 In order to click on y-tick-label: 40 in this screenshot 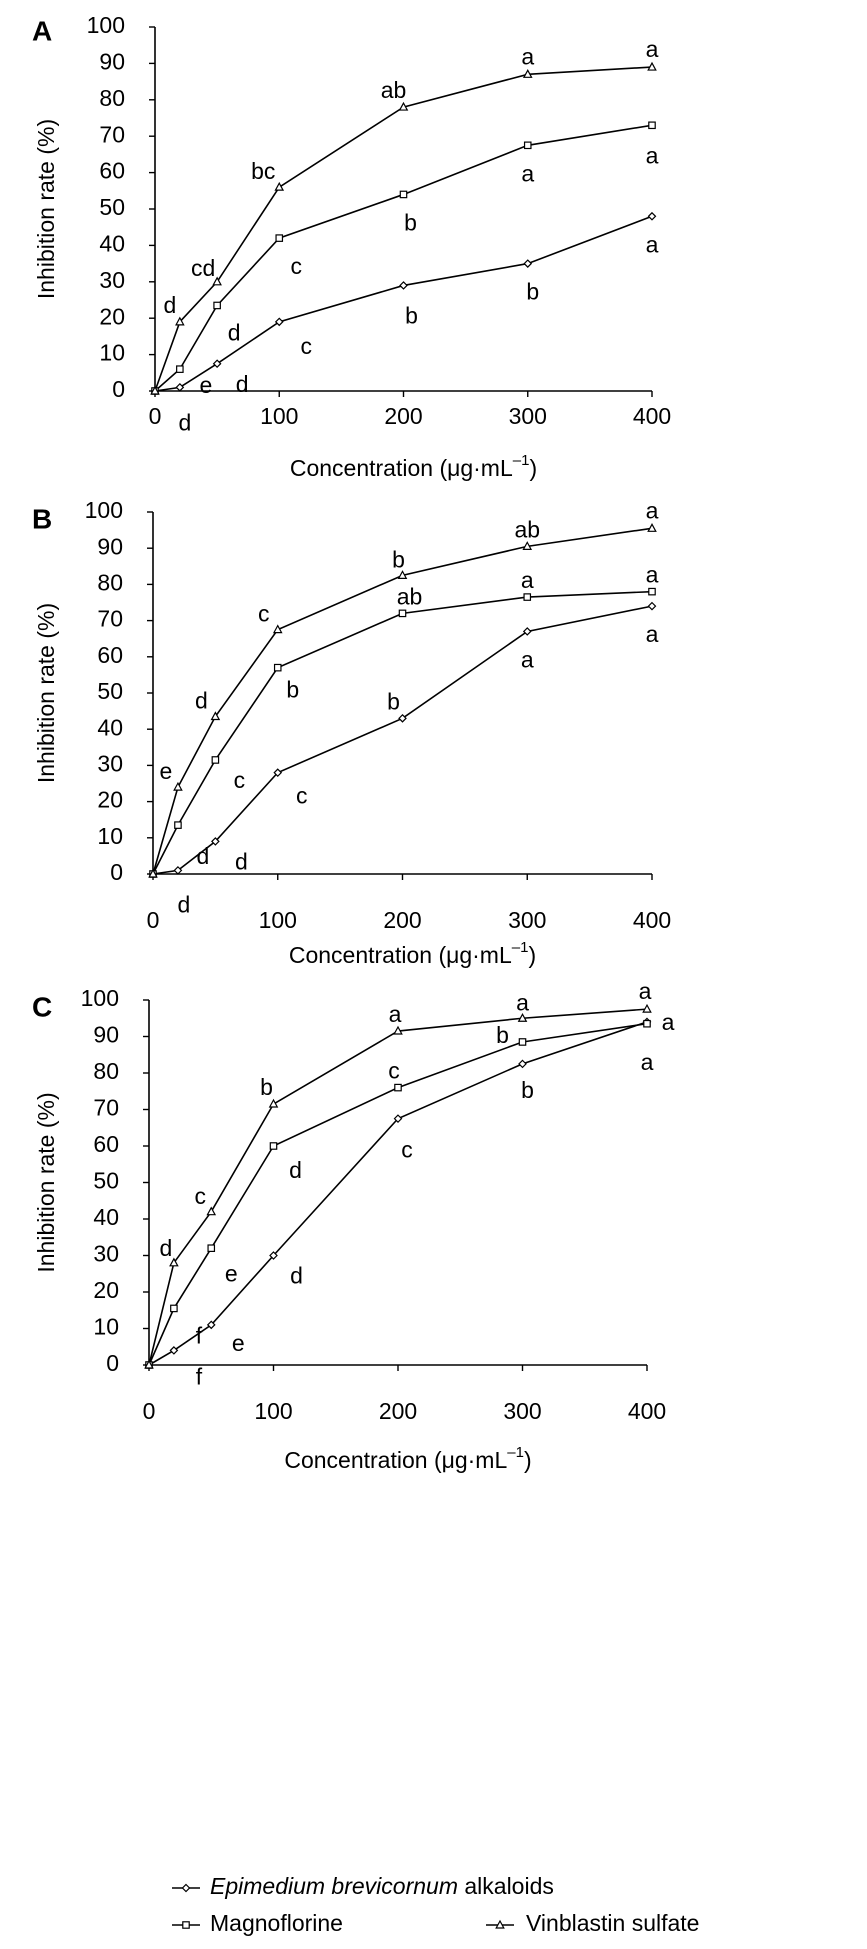, I will do `click(110, 727)`.